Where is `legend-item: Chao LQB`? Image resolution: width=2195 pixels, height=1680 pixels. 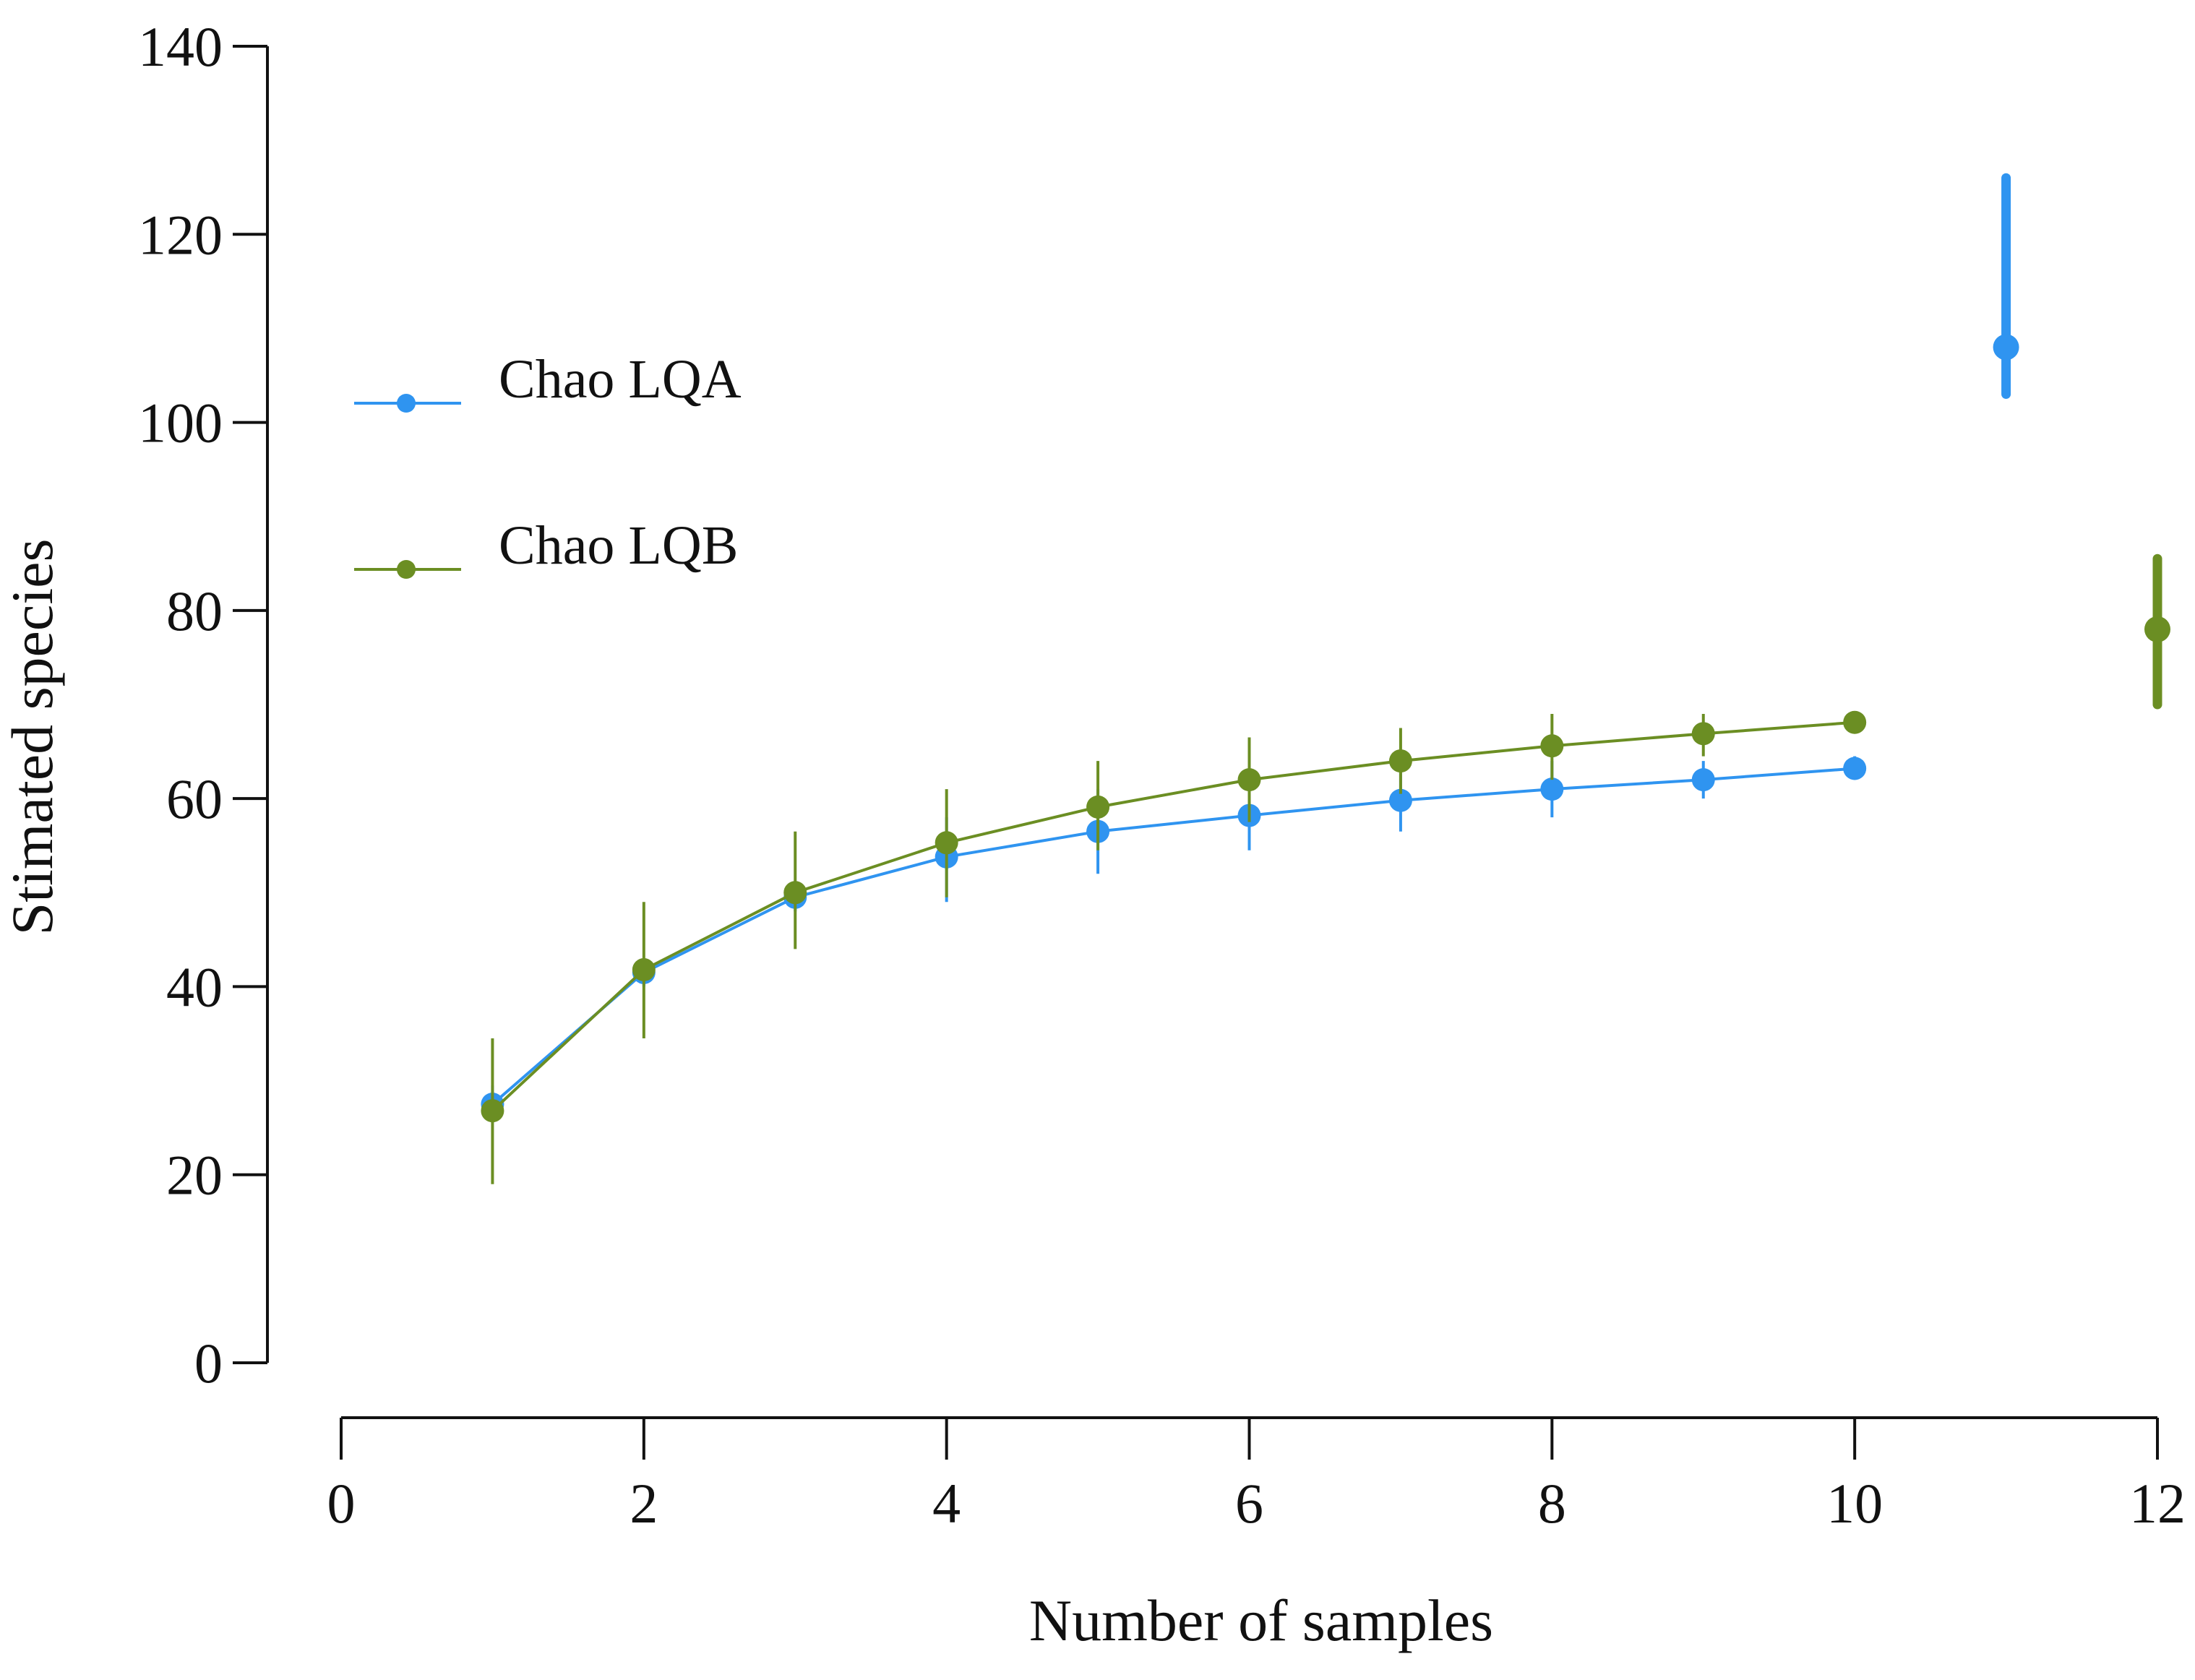 legend-item: Chao LQB is located at coordinates (546, 547).